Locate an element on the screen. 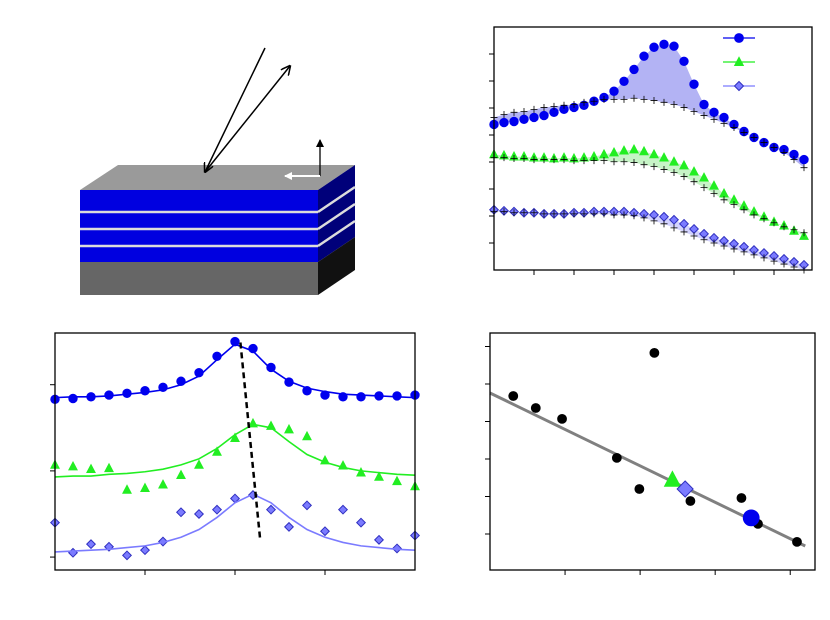  layer-stack is located at coordinates (199, 226).